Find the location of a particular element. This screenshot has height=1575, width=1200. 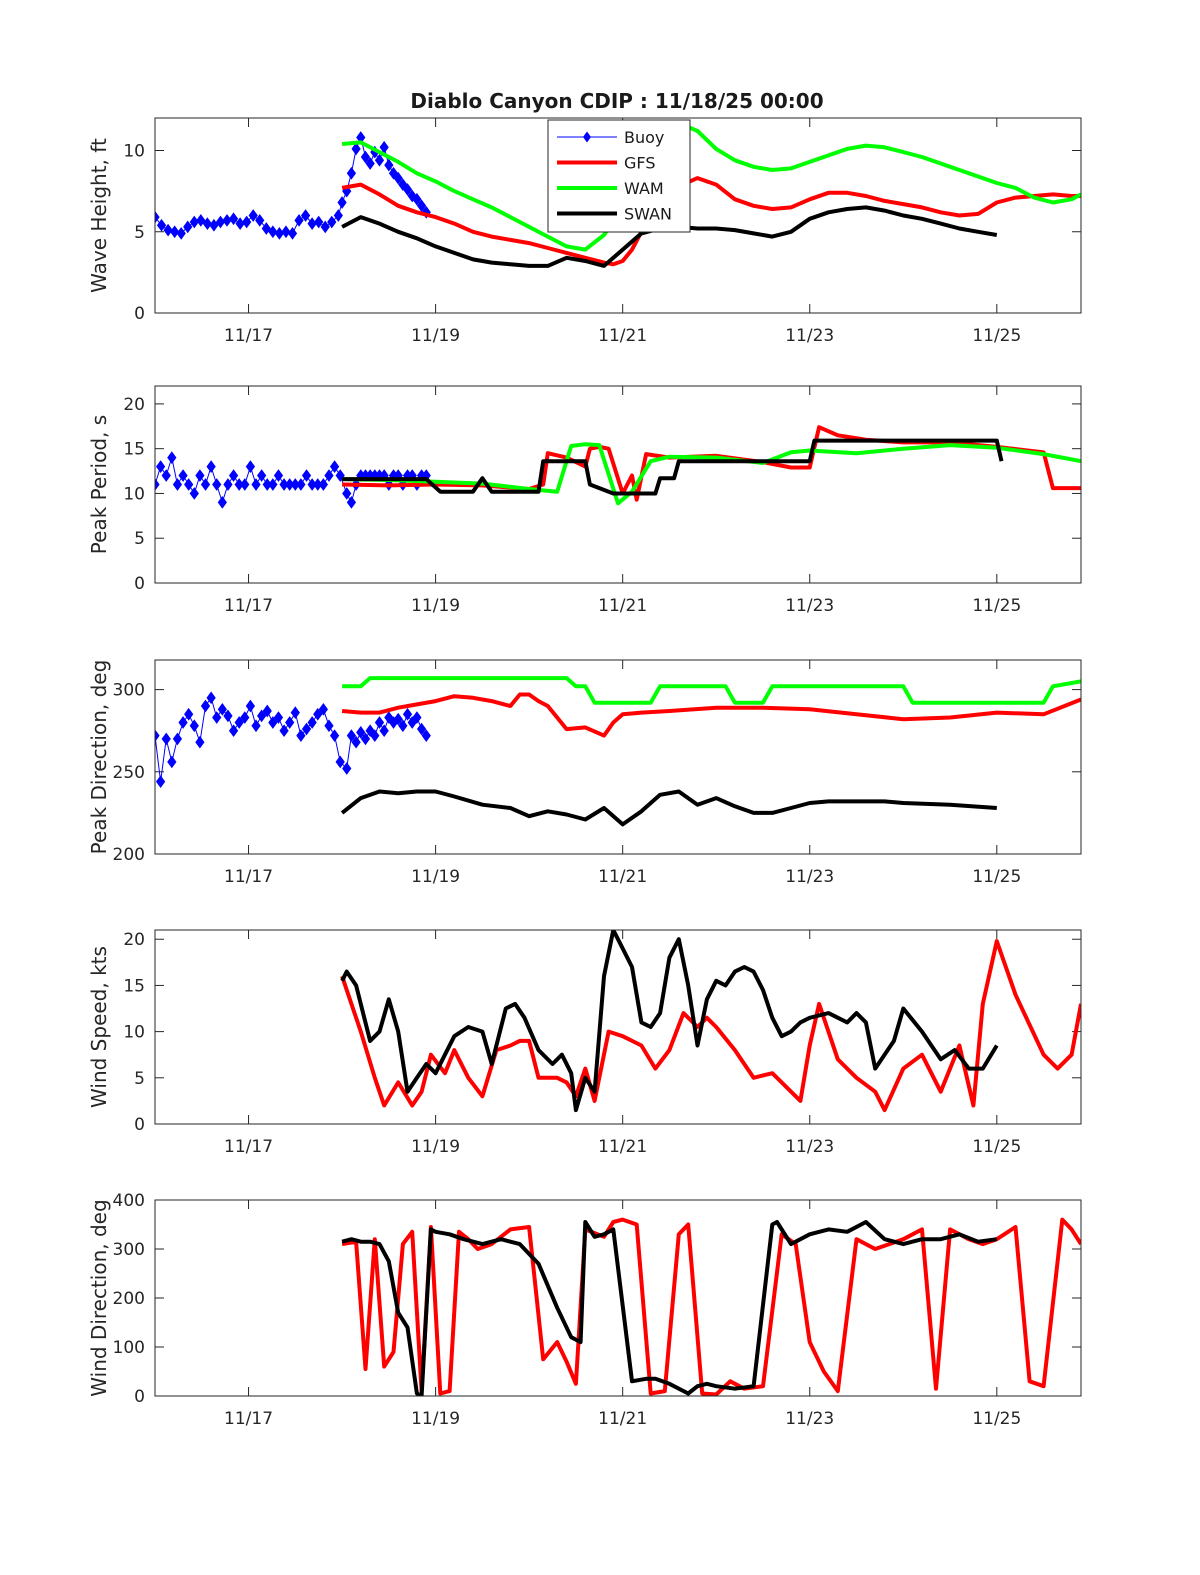

legend: Buoy GFS WAM SWAN is located at coordinates (619, 176).